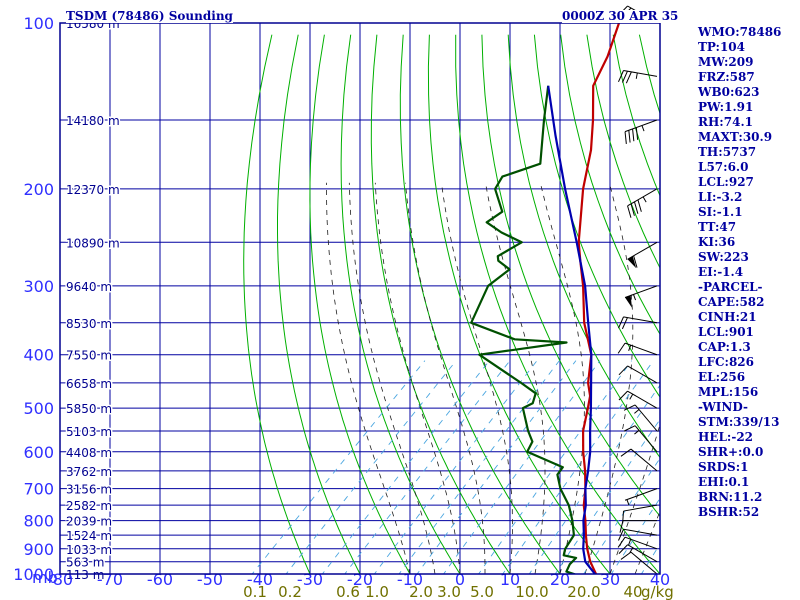 The image size is (800, 600). Describe the element at coordinates (571, 329) in the screenshot. I see `parcel-trace` at that location.